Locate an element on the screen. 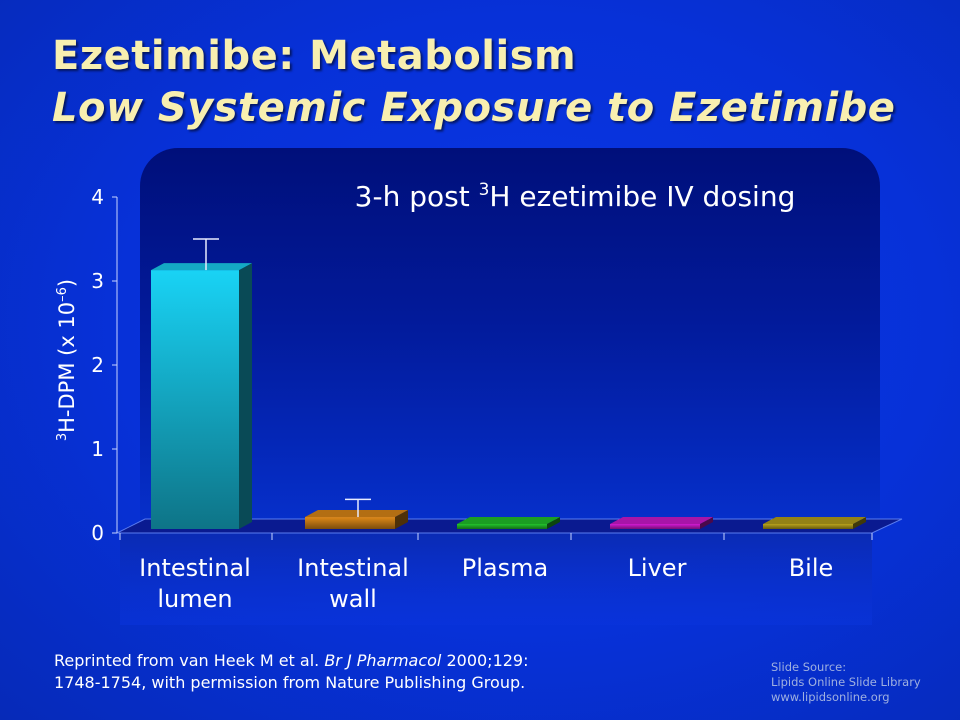 This screenshot has height=720, width=960. citation-text-1: Reprinted from van Heek M et al. is located at coordinates (189, 660).